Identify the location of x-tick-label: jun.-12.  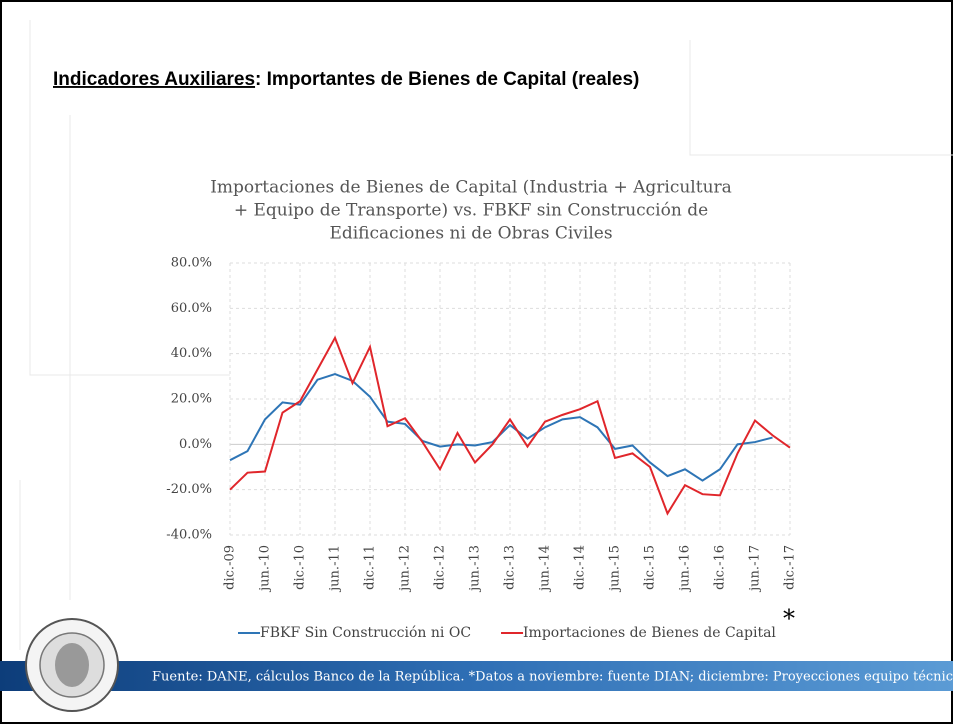
(405, 569).